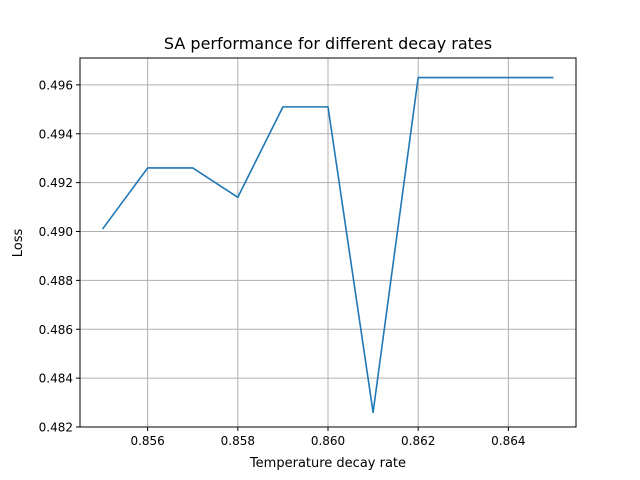 This screenshot has width=640, height=480. What do you see at coordinates (56, 85) in the screenshot?
I see `y-tick-label: 0.496` at bounding box center [56, 85].